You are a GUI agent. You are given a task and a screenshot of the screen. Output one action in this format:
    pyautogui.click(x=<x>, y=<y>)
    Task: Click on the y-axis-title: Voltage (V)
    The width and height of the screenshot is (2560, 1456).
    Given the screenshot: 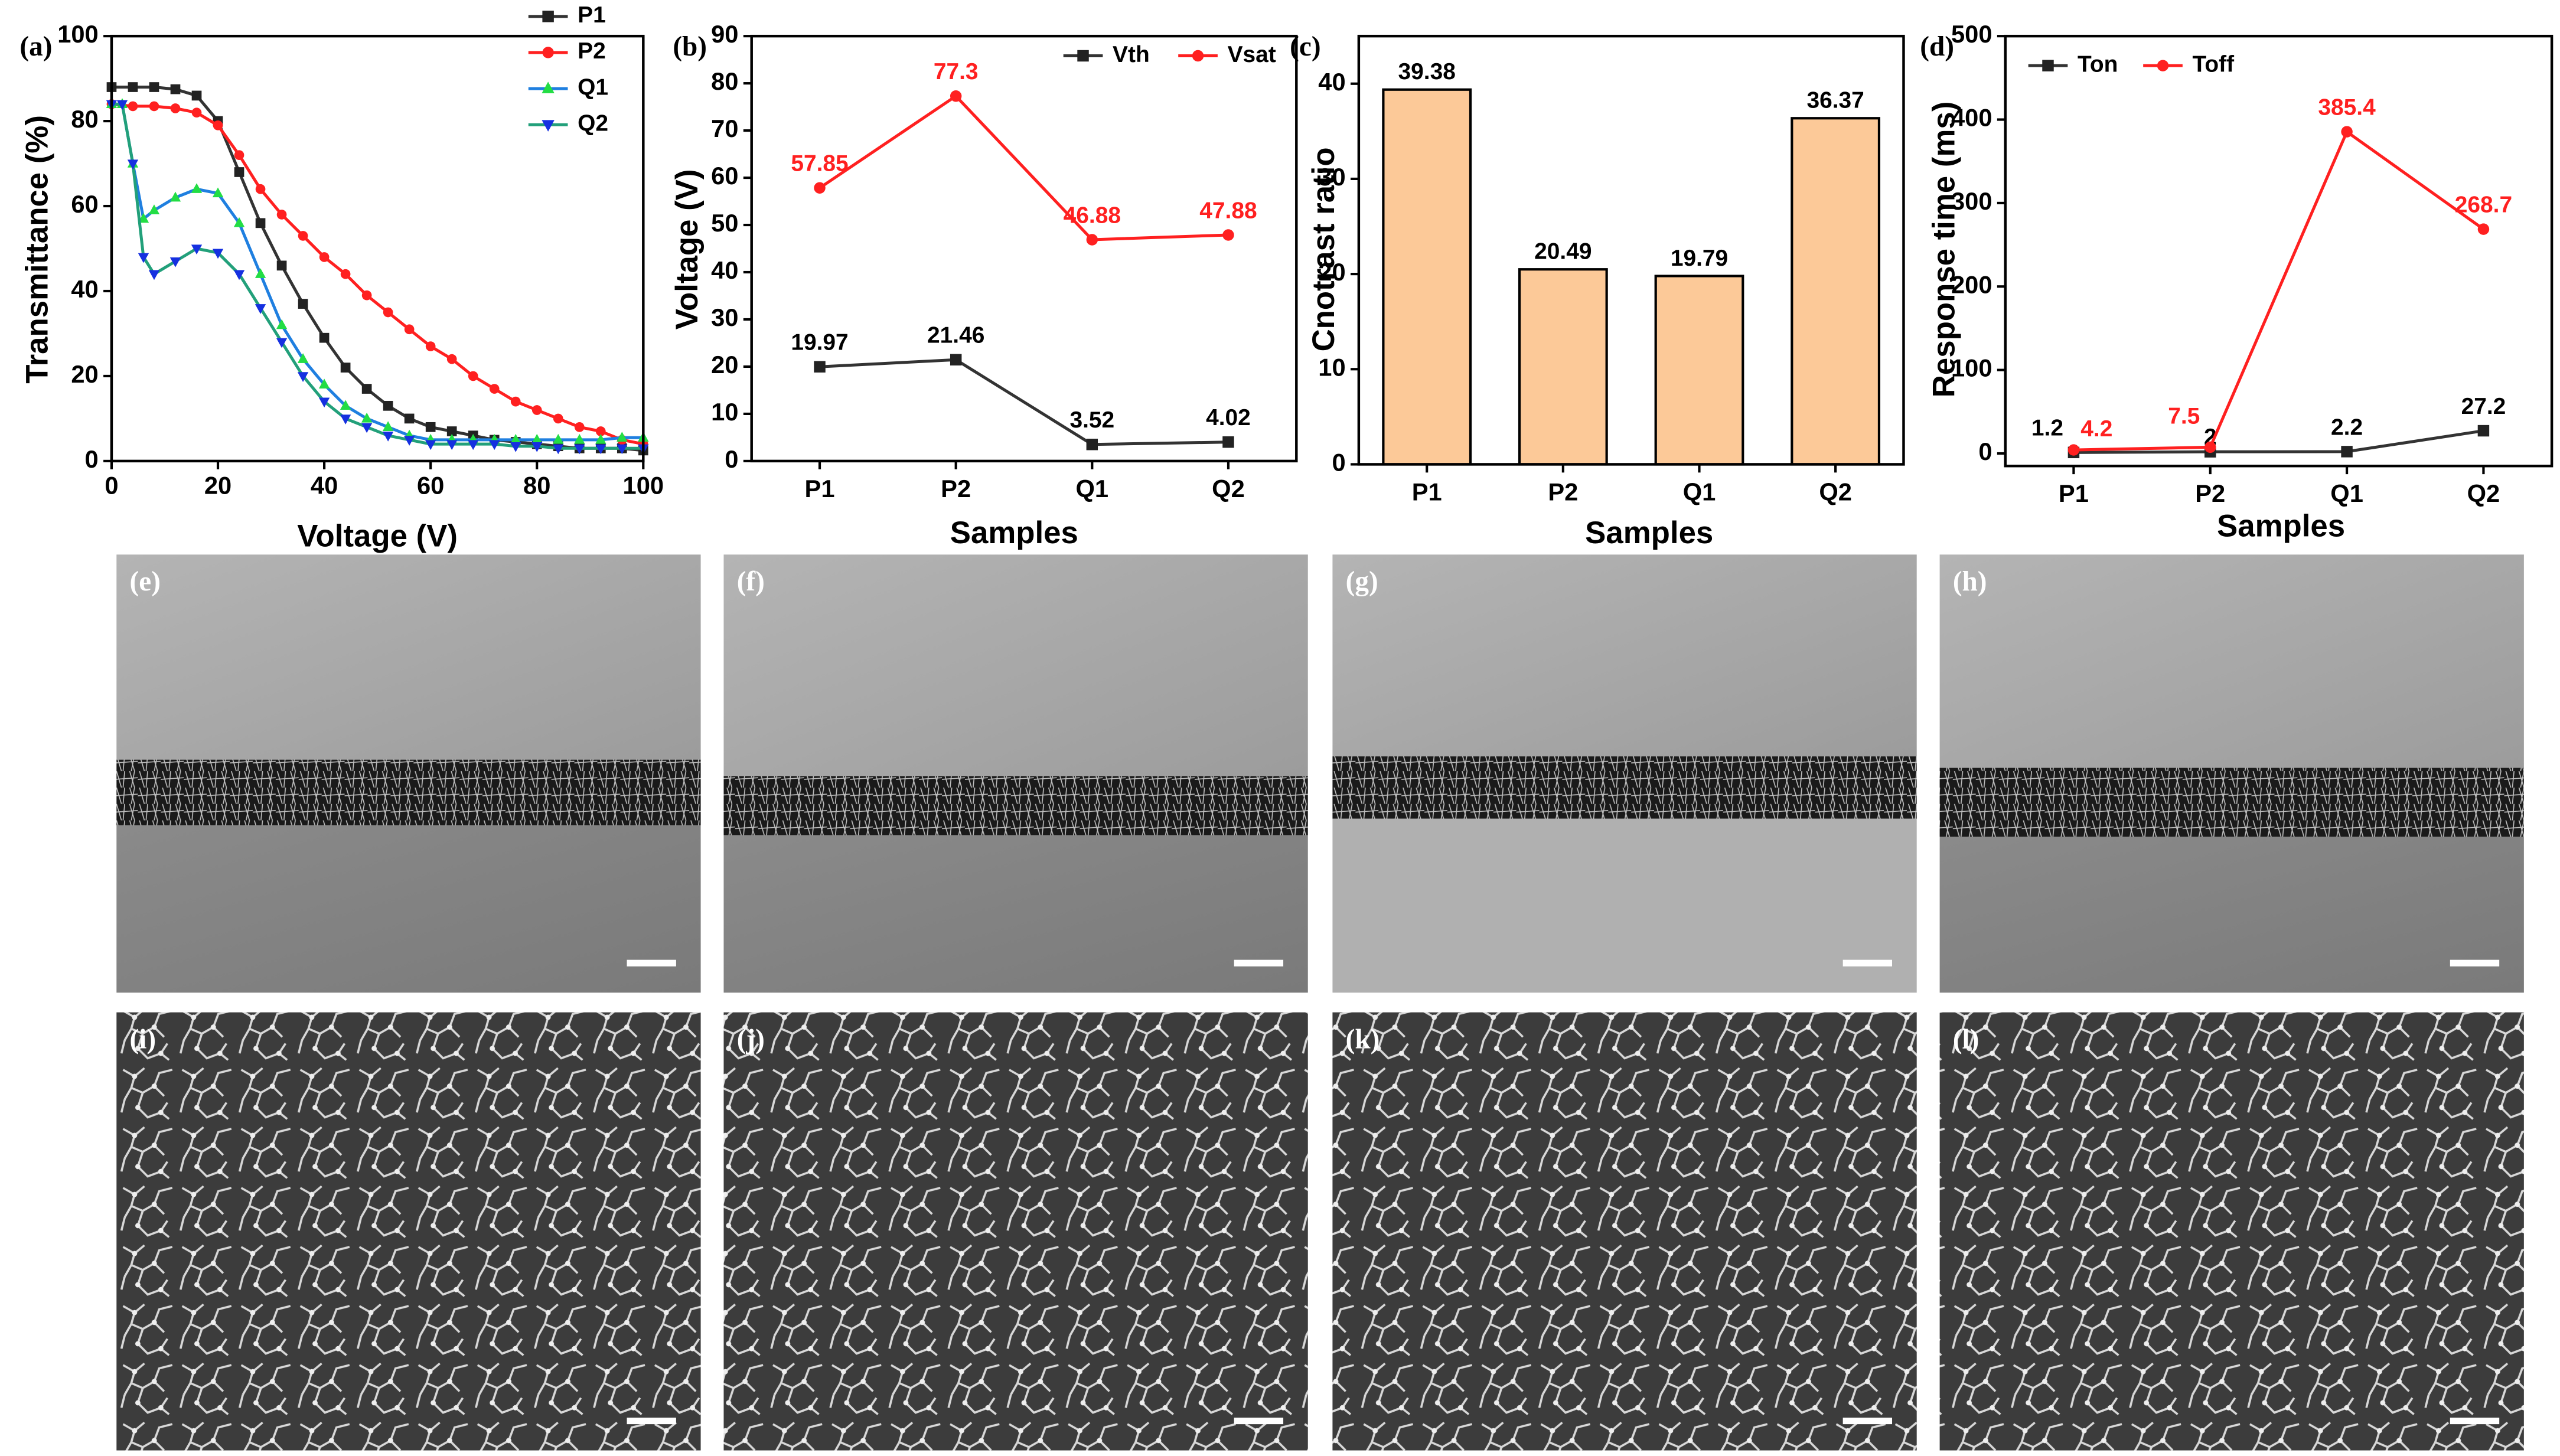 What is the action you would take?
    pyautogui.click(x=687, y=250)
    